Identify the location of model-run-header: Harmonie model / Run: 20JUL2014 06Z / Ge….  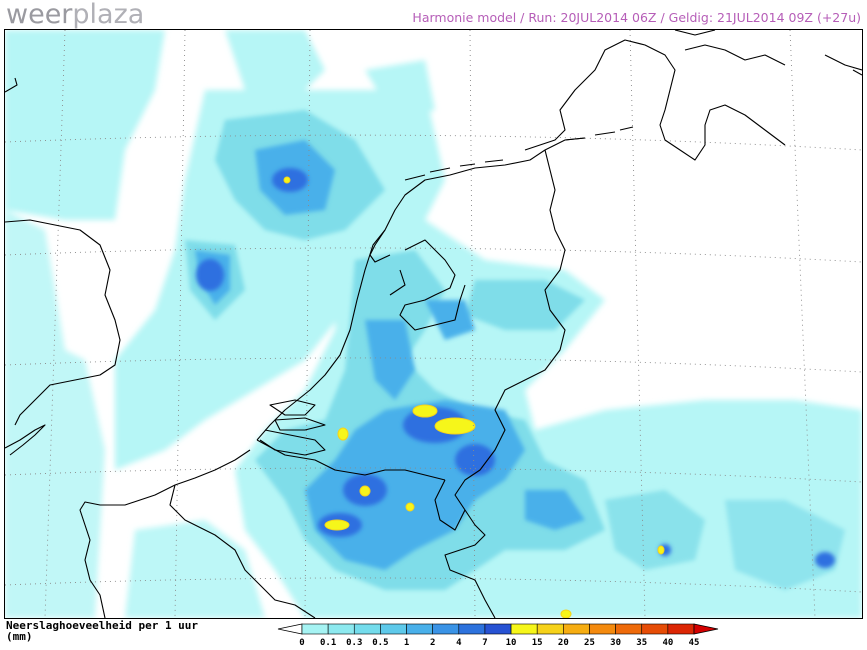
(636, 17).